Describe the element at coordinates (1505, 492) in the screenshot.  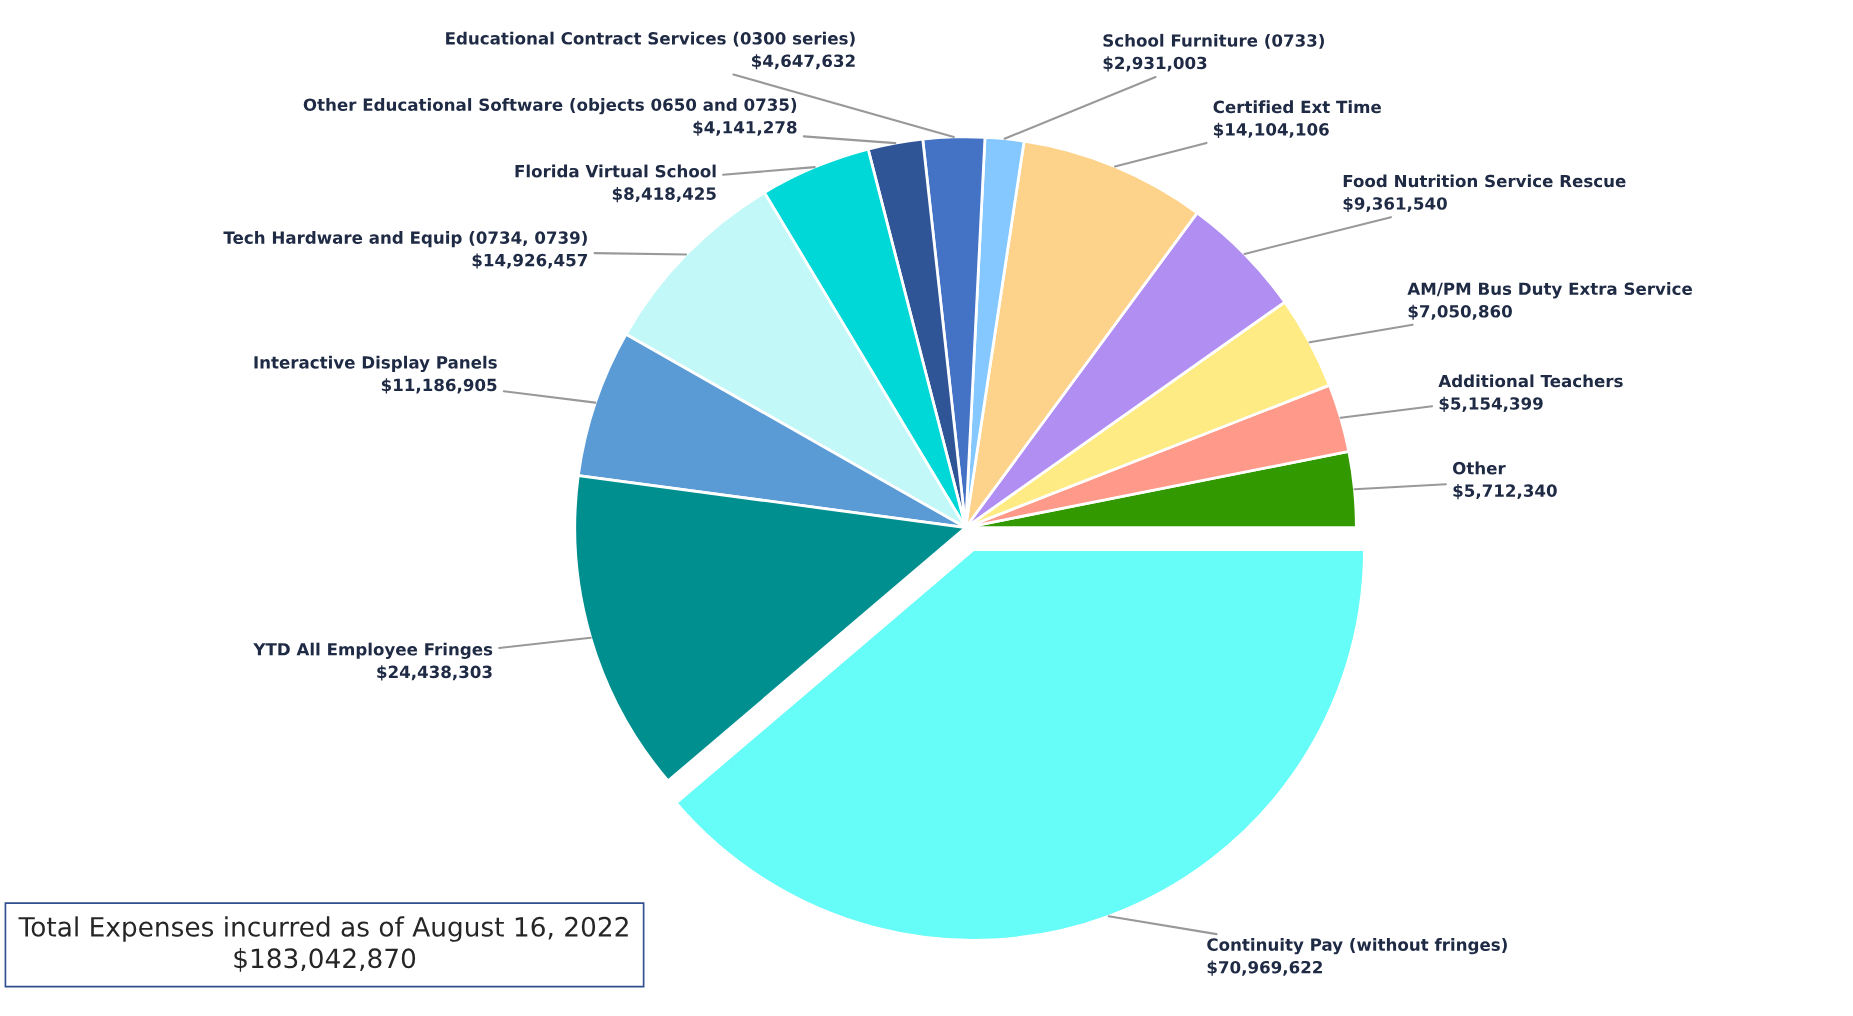
I see `data-label: $5,712,340` at that location.